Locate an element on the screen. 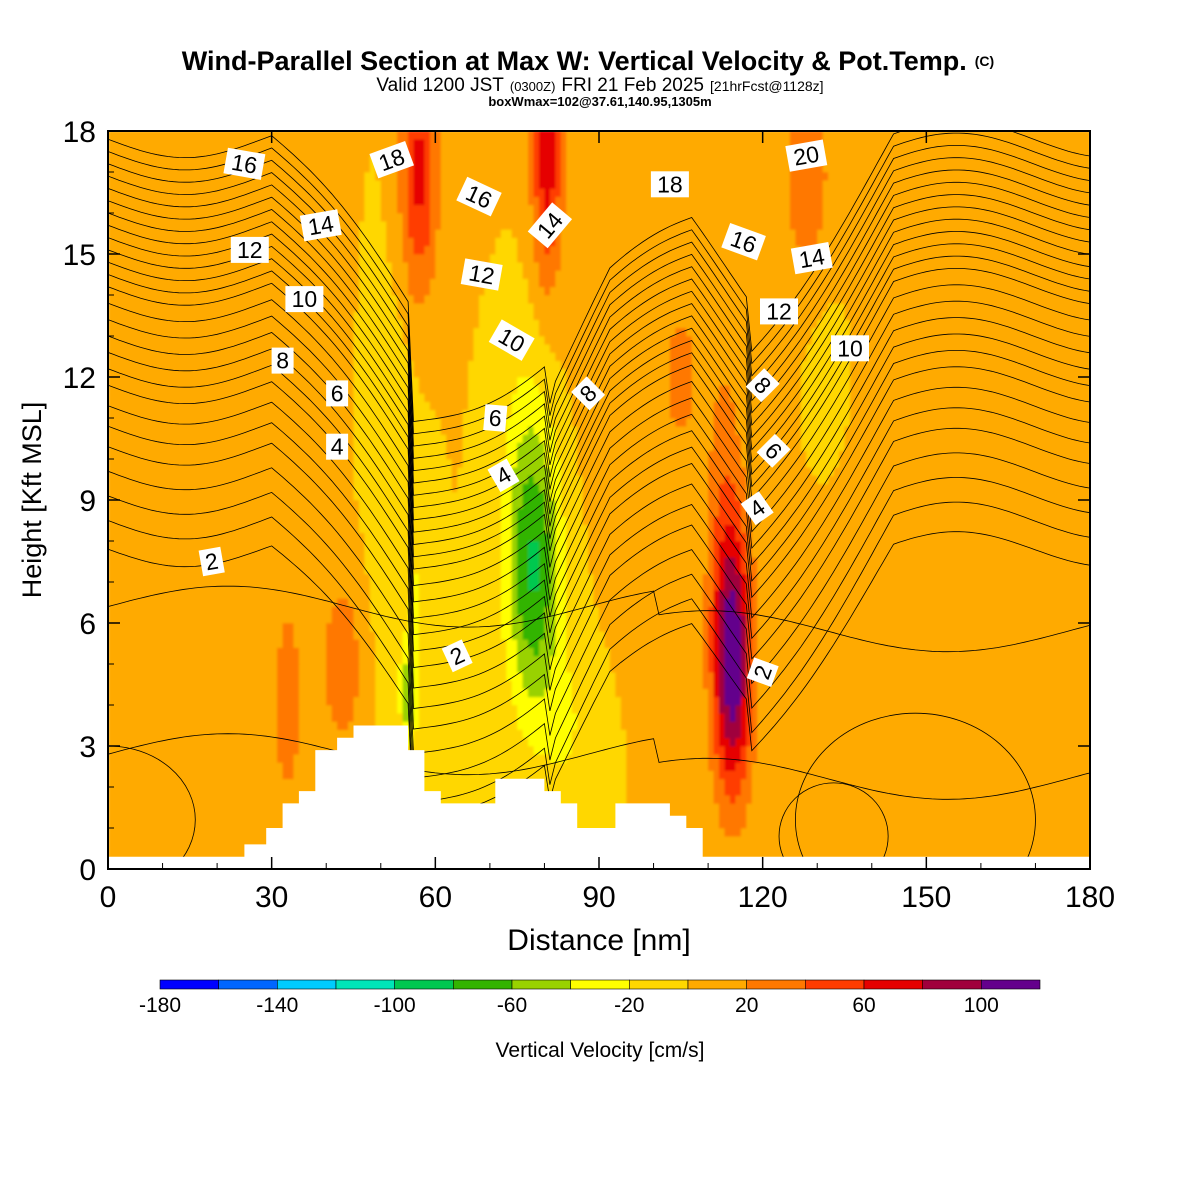  x-tick-label: 60 is located at coordinates (435, 897).